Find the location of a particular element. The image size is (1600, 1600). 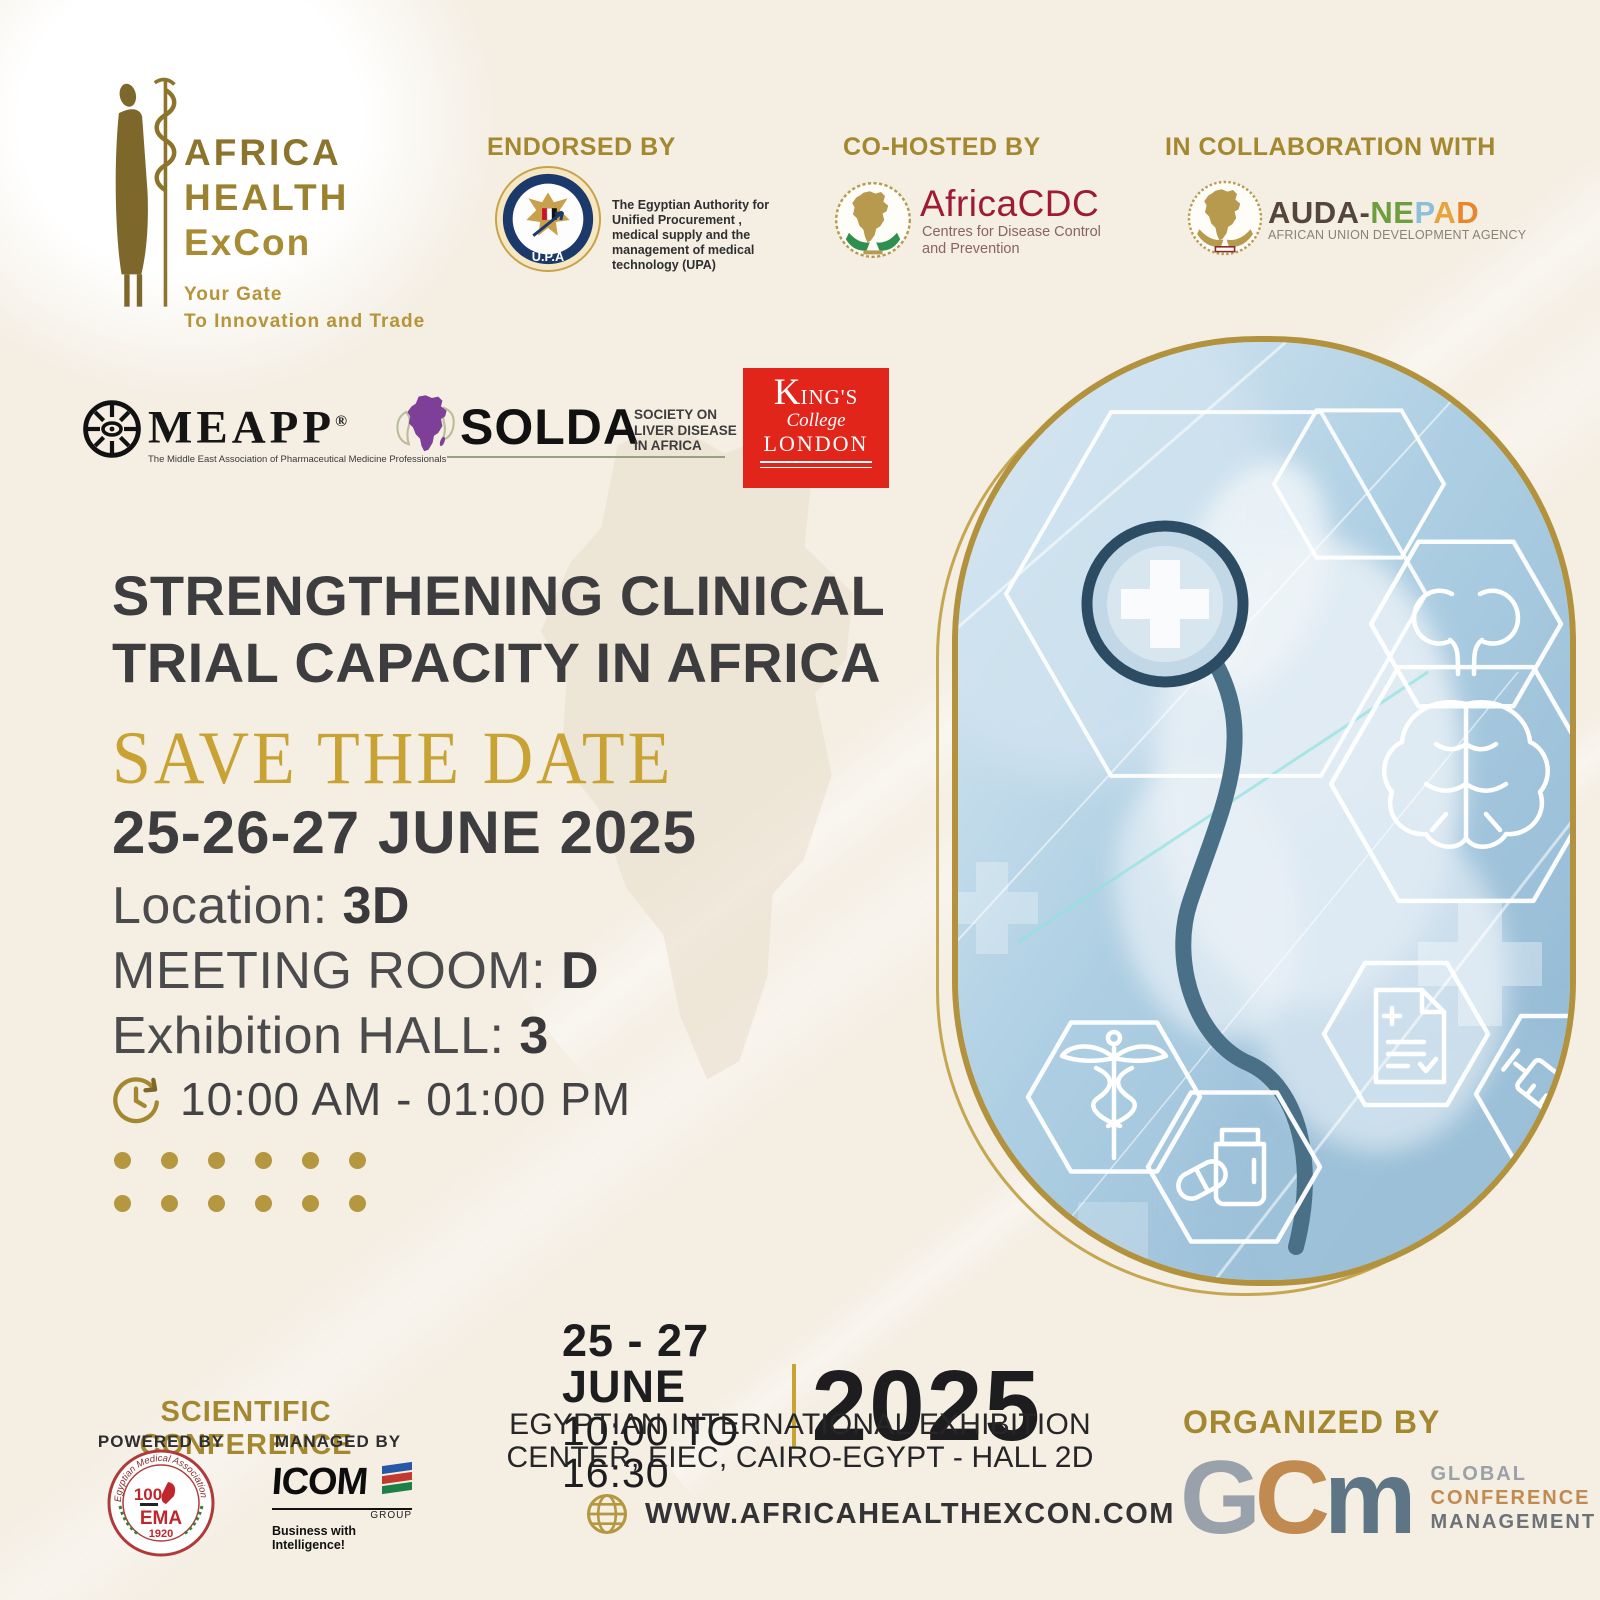

solda-underline is located at coordinates (586, 457).